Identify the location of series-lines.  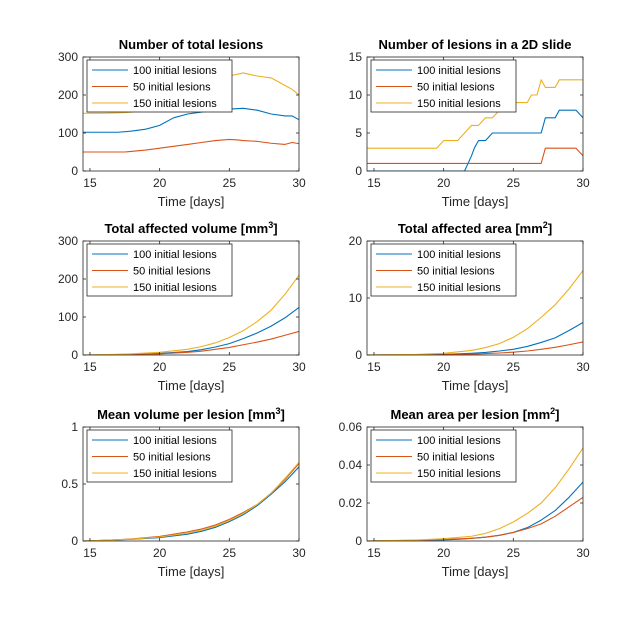
(191, 501).